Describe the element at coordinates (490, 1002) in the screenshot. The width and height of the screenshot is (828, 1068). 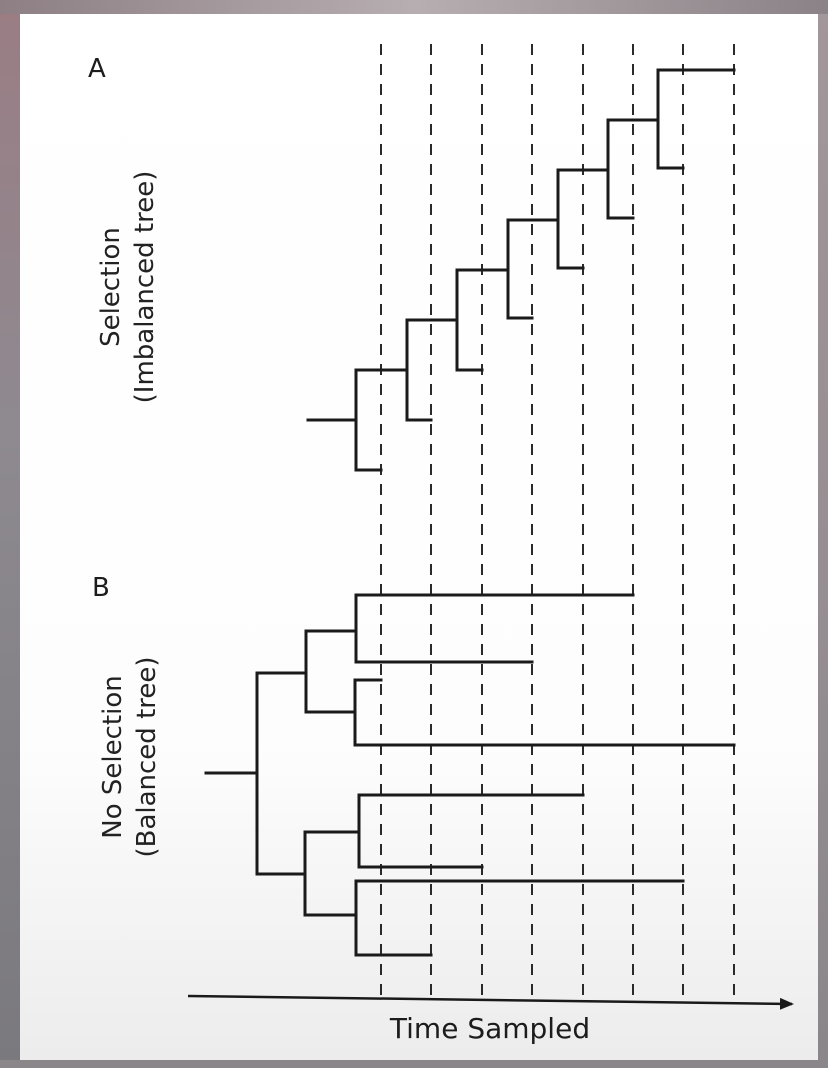
I see `time-axis-arrow` at that location.